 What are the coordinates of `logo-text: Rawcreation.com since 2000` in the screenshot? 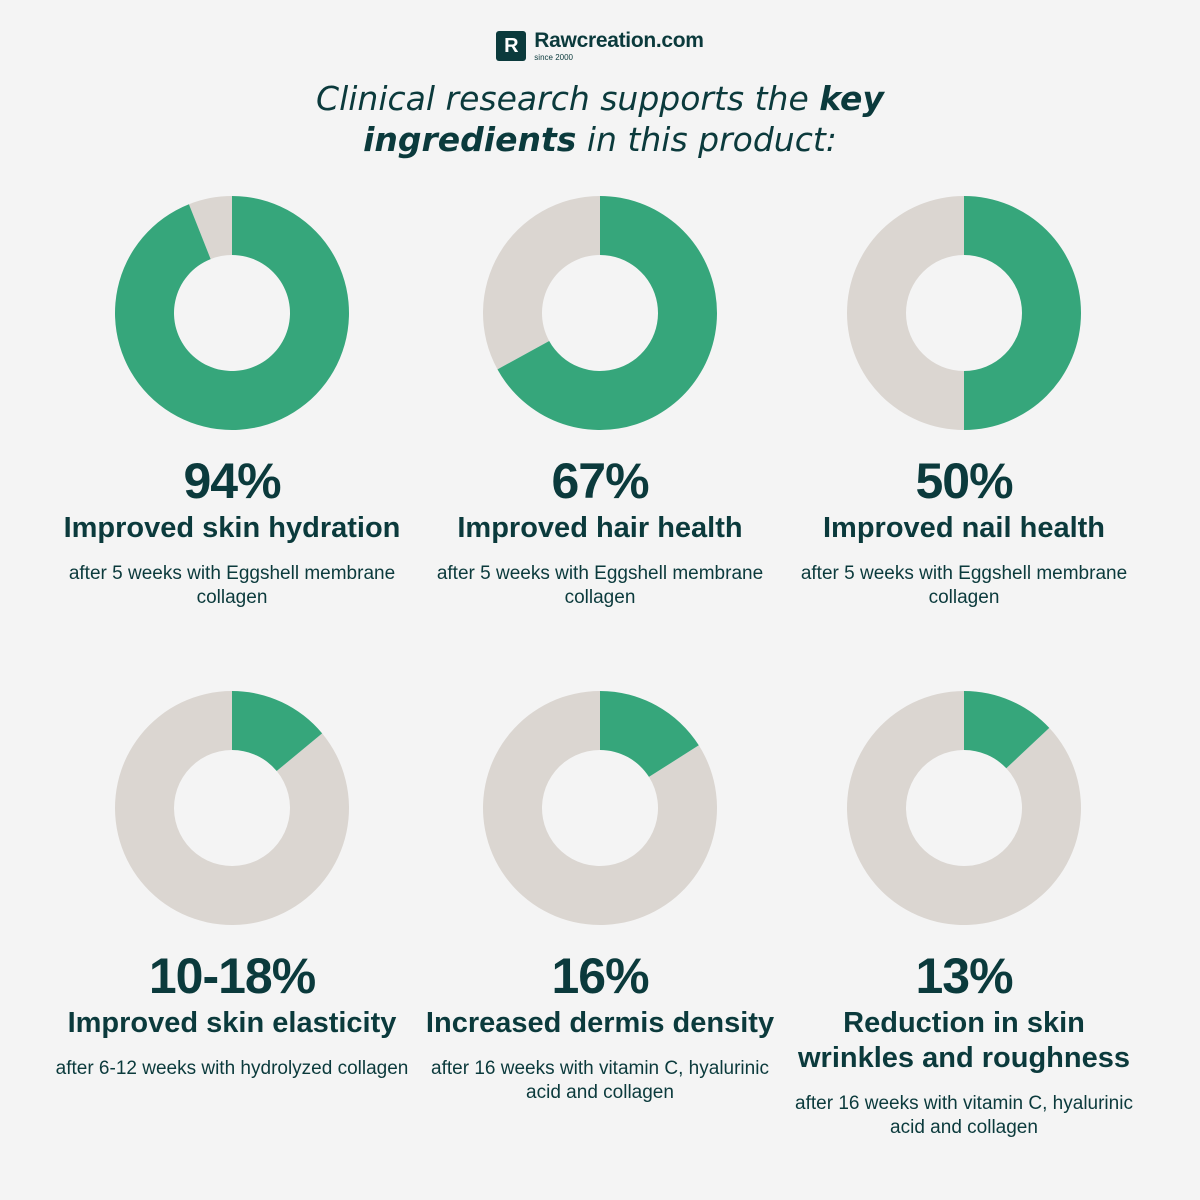 It's located at (619, 45).